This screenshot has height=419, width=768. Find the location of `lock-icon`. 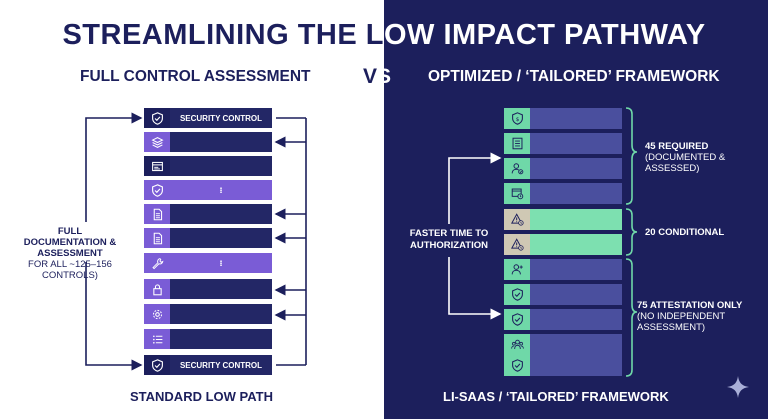

lock-icon is located at coordinates (157, 289).